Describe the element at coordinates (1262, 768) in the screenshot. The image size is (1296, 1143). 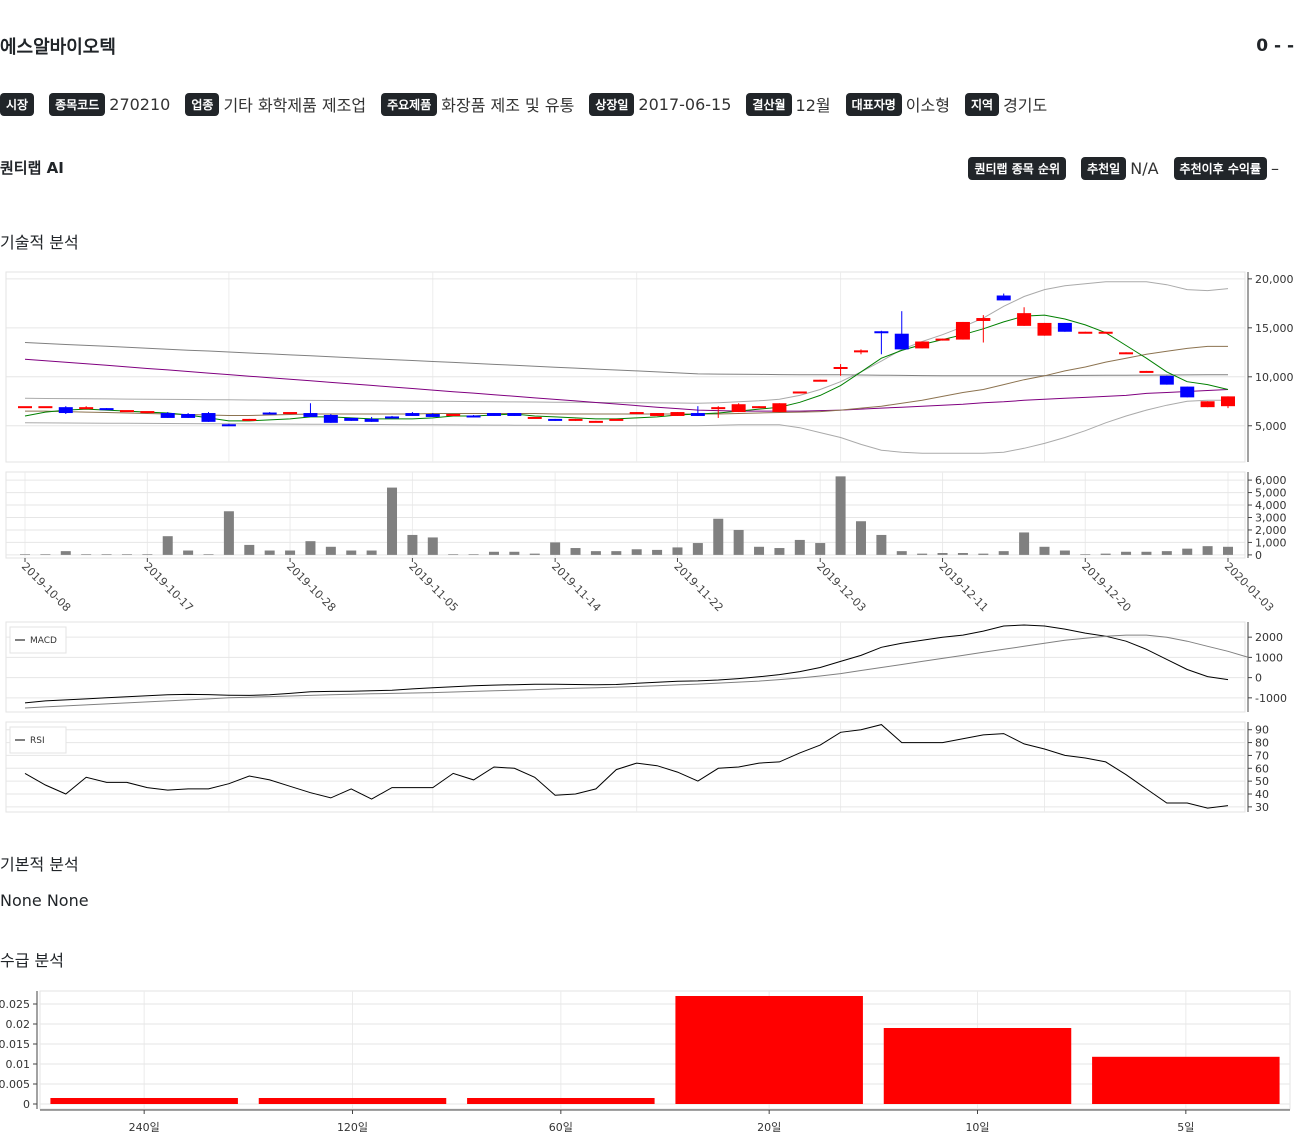
I see `y-tick-label: 60` at that location.